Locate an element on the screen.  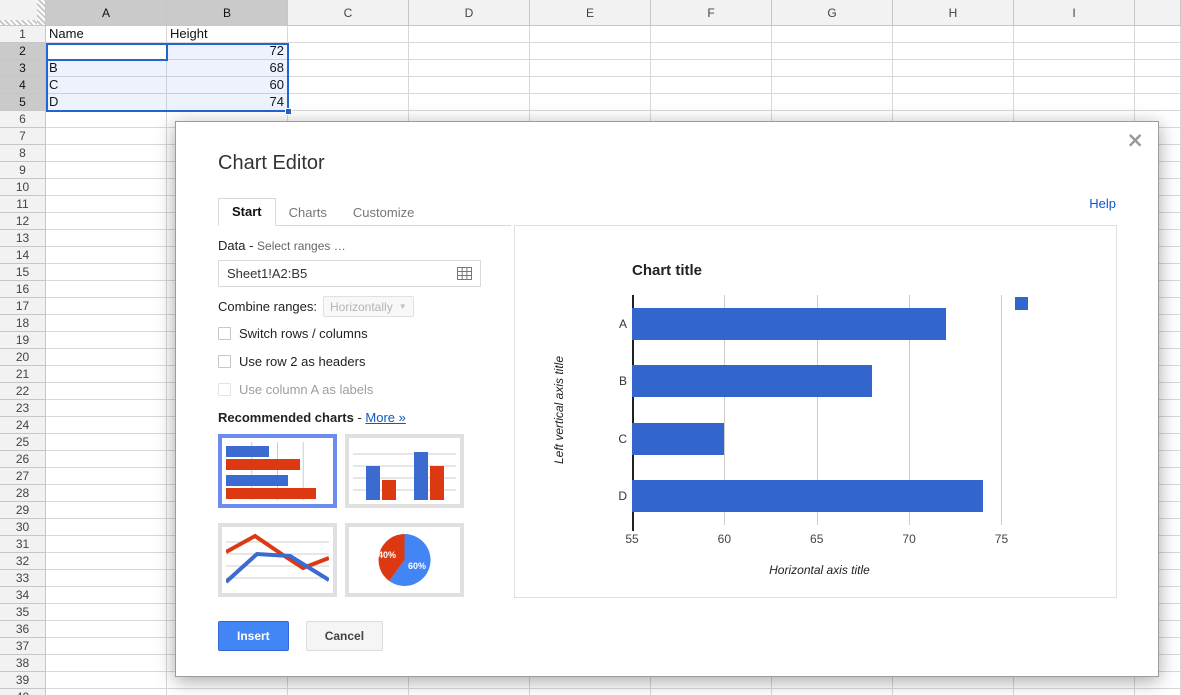
col-header-E: E is located at coordinates (590, 13).